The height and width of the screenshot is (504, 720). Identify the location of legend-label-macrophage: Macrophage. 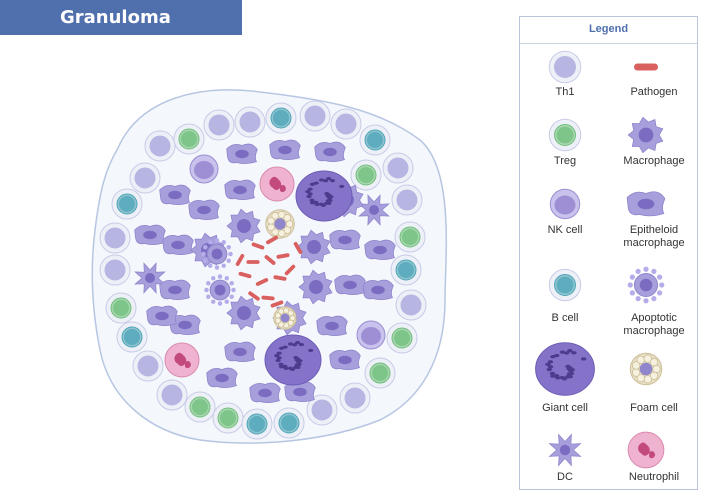
(654, 161).